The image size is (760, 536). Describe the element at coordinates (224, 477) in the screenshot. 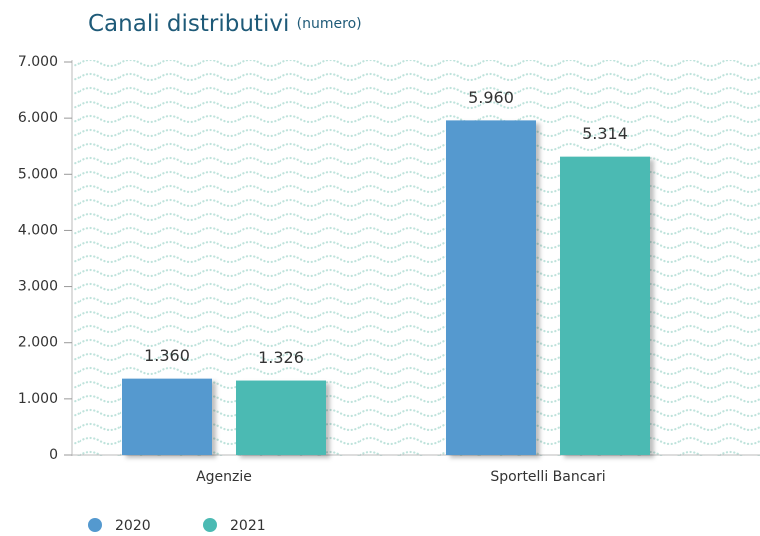

I see `x-tick-label: Agenzie` at that location.